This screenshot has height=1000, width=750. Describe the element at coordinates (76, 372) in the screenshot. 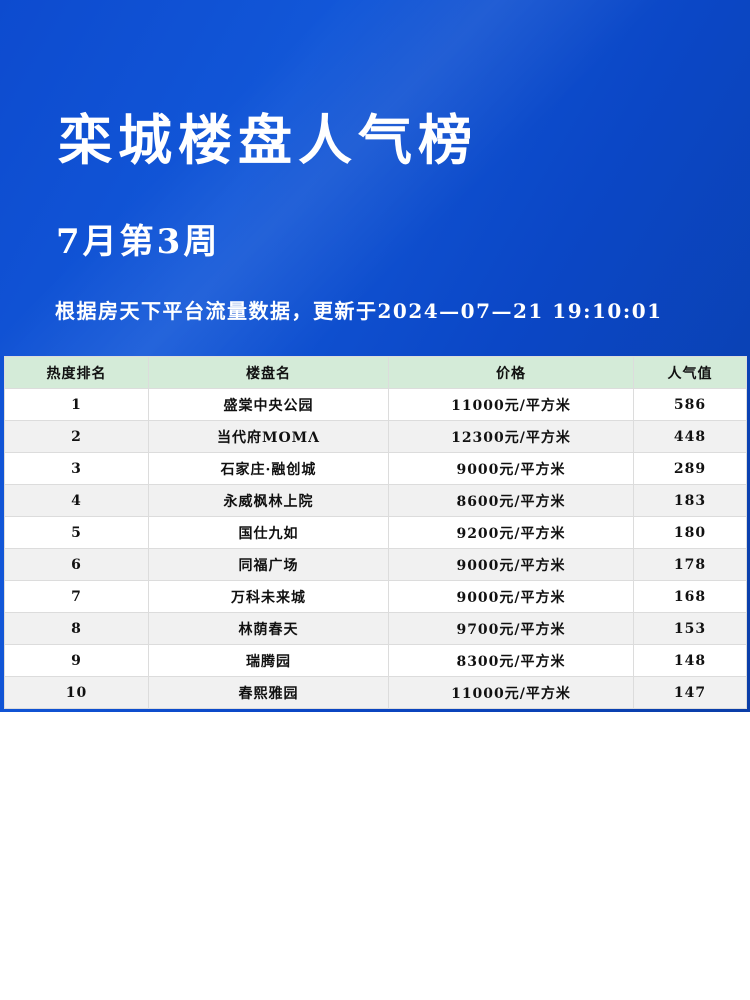

I see `header-rank: 热度排名` at that location.